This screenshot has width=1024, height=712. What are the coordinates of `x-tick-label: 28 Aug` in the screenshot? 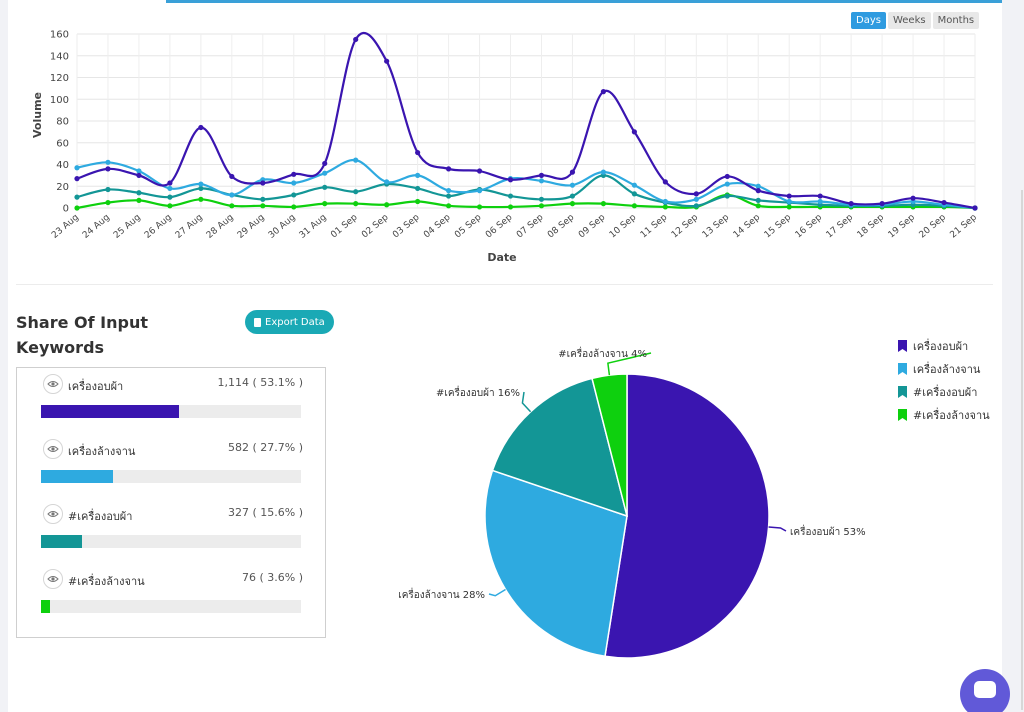 It's located at (220, 227).